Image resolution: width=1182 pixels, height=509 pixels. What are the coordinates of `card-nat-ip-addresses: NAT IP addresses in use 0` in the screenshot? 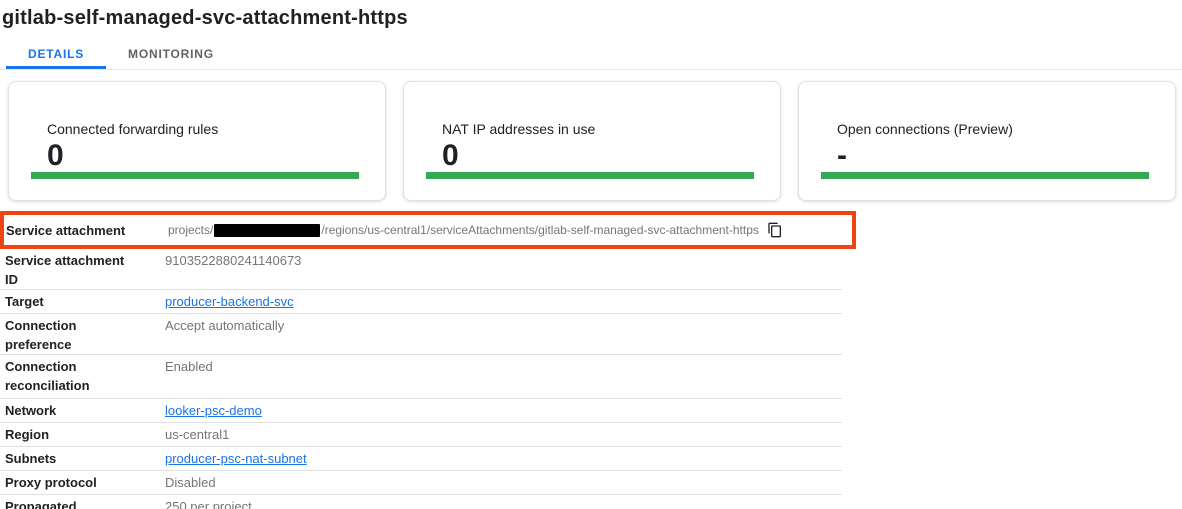 It's located at (592, 141).